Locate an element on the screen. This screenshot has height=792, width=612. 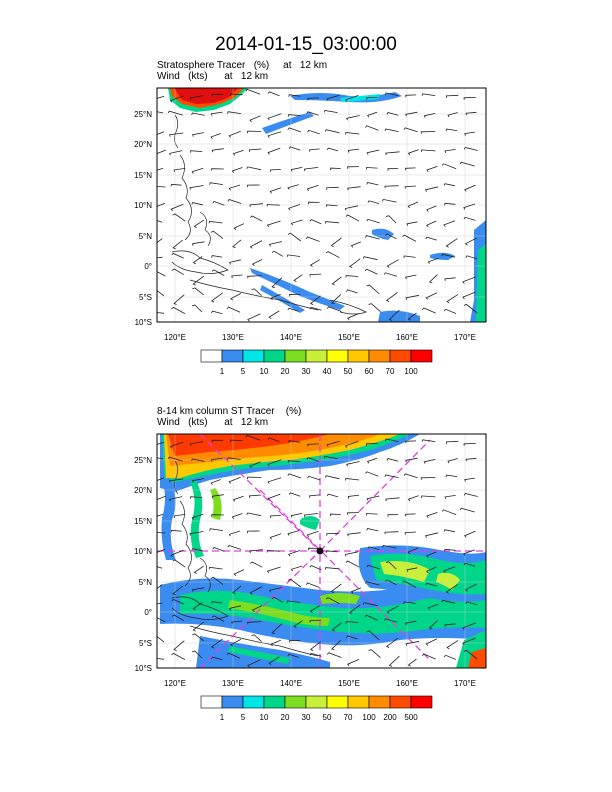
panel1-lat-ticks: 25°N 20°N 15°N 10°N 5°N 0° 5°S 10°S is located at coordinates (143, 218).